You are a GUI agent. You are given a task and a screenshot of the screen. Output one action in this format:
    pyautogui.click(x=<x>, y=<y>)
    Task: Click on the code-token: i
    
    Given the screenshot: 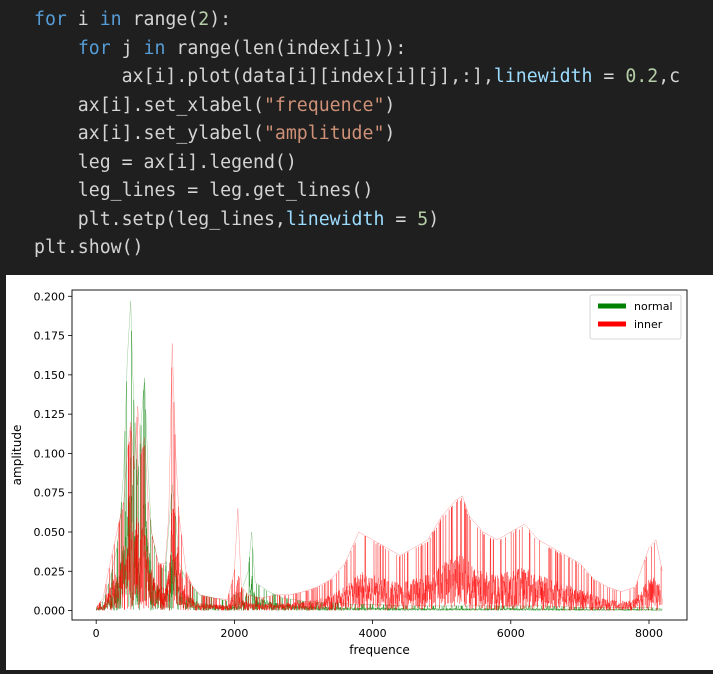 What is the action you would take?
    pyautogui.click(x=83, y=19)
    